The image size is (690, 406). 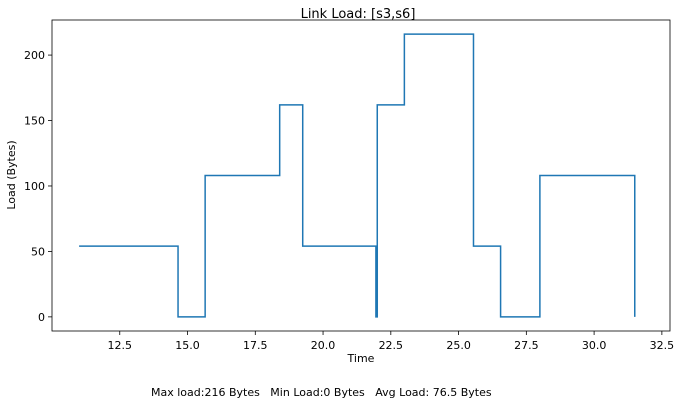 What do you see at coordinates (120, 345) in the screenshot?
I see `x-tick-label: 12.5` at bounding box center [120, 345].